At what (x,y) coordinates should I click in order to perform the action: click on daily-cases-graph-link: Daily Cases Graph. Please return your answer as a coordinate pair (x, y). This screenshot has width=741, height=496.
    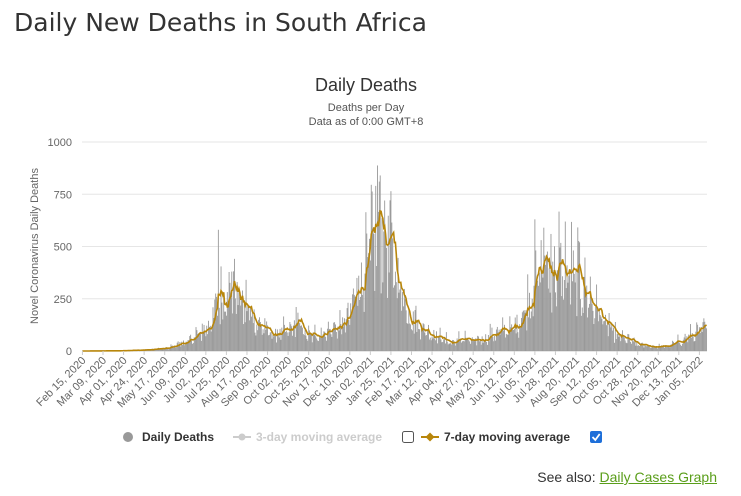
    Looking at the image, I should click on (658, 477).